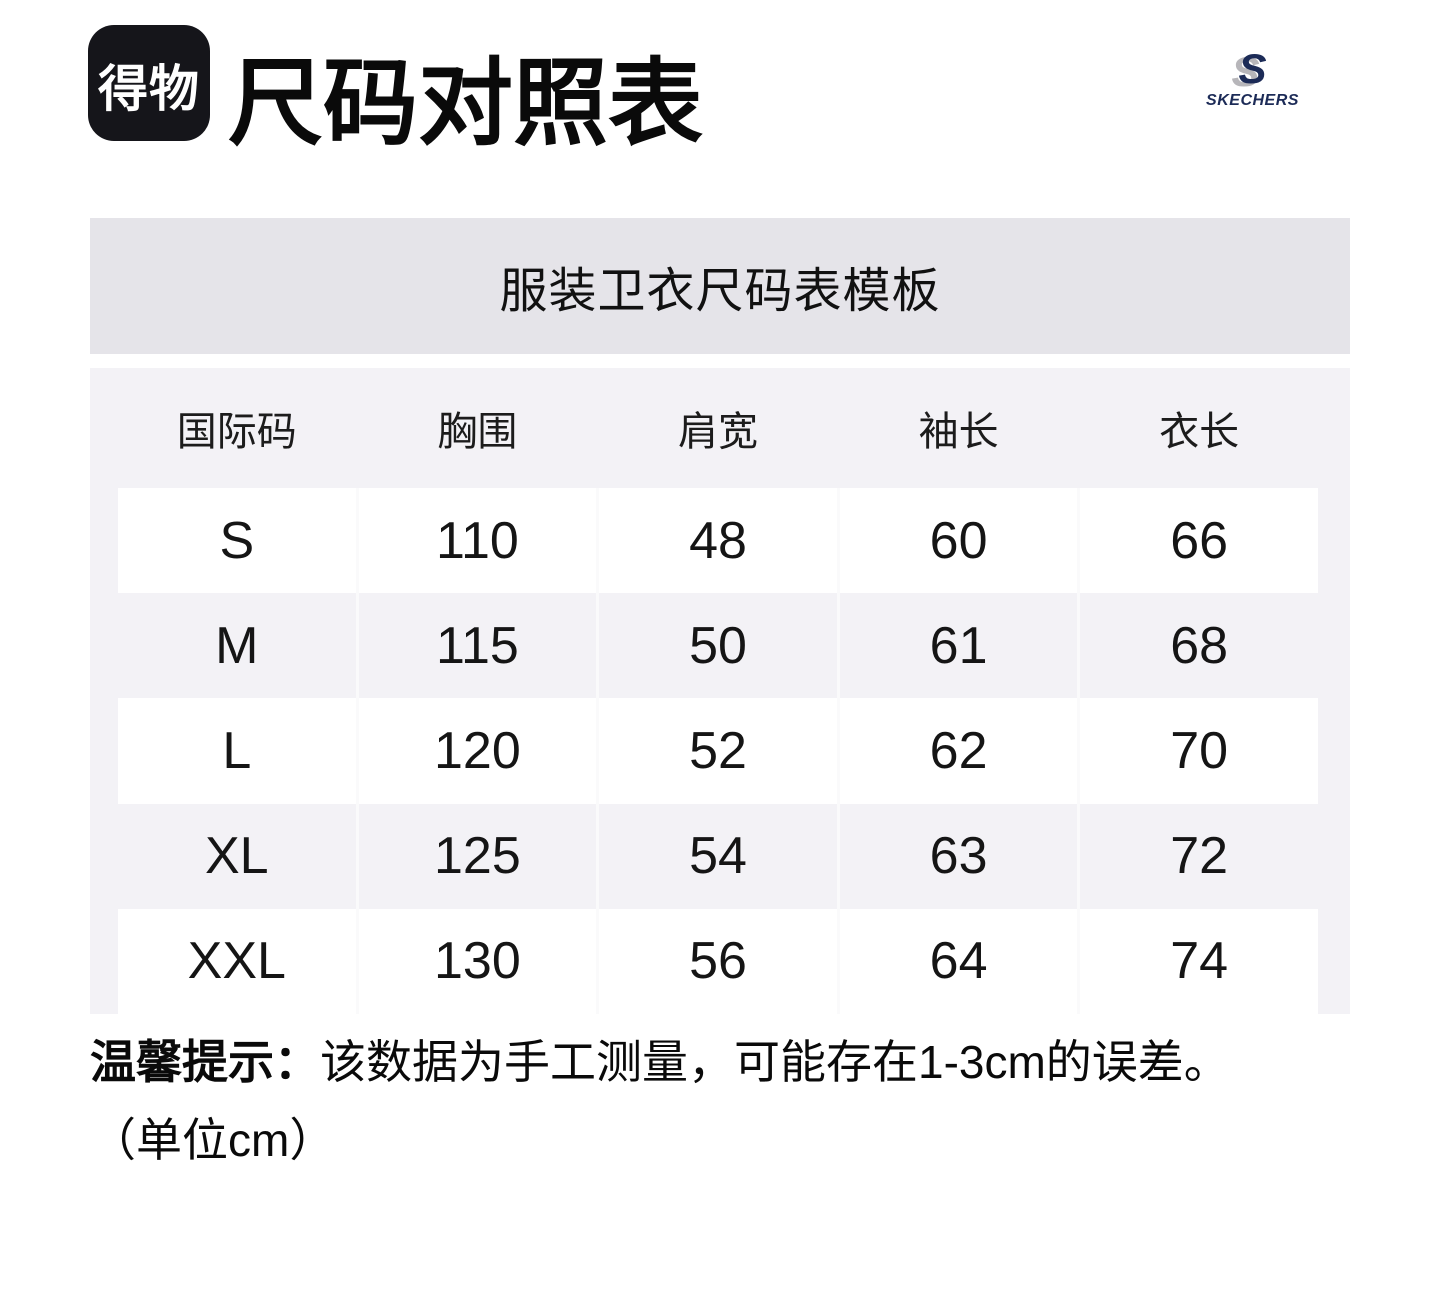 The image size is (1440, 1311). I want to click on table-cell: 48, so click(718, 541).